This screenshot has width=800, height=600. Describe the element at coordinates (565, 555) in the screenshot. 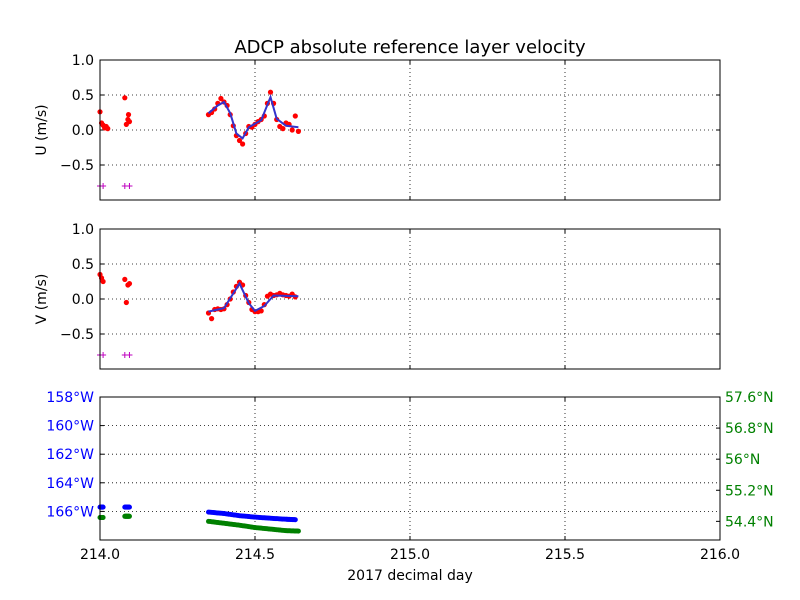

I see `x-tick-label: 215.5` at that location.